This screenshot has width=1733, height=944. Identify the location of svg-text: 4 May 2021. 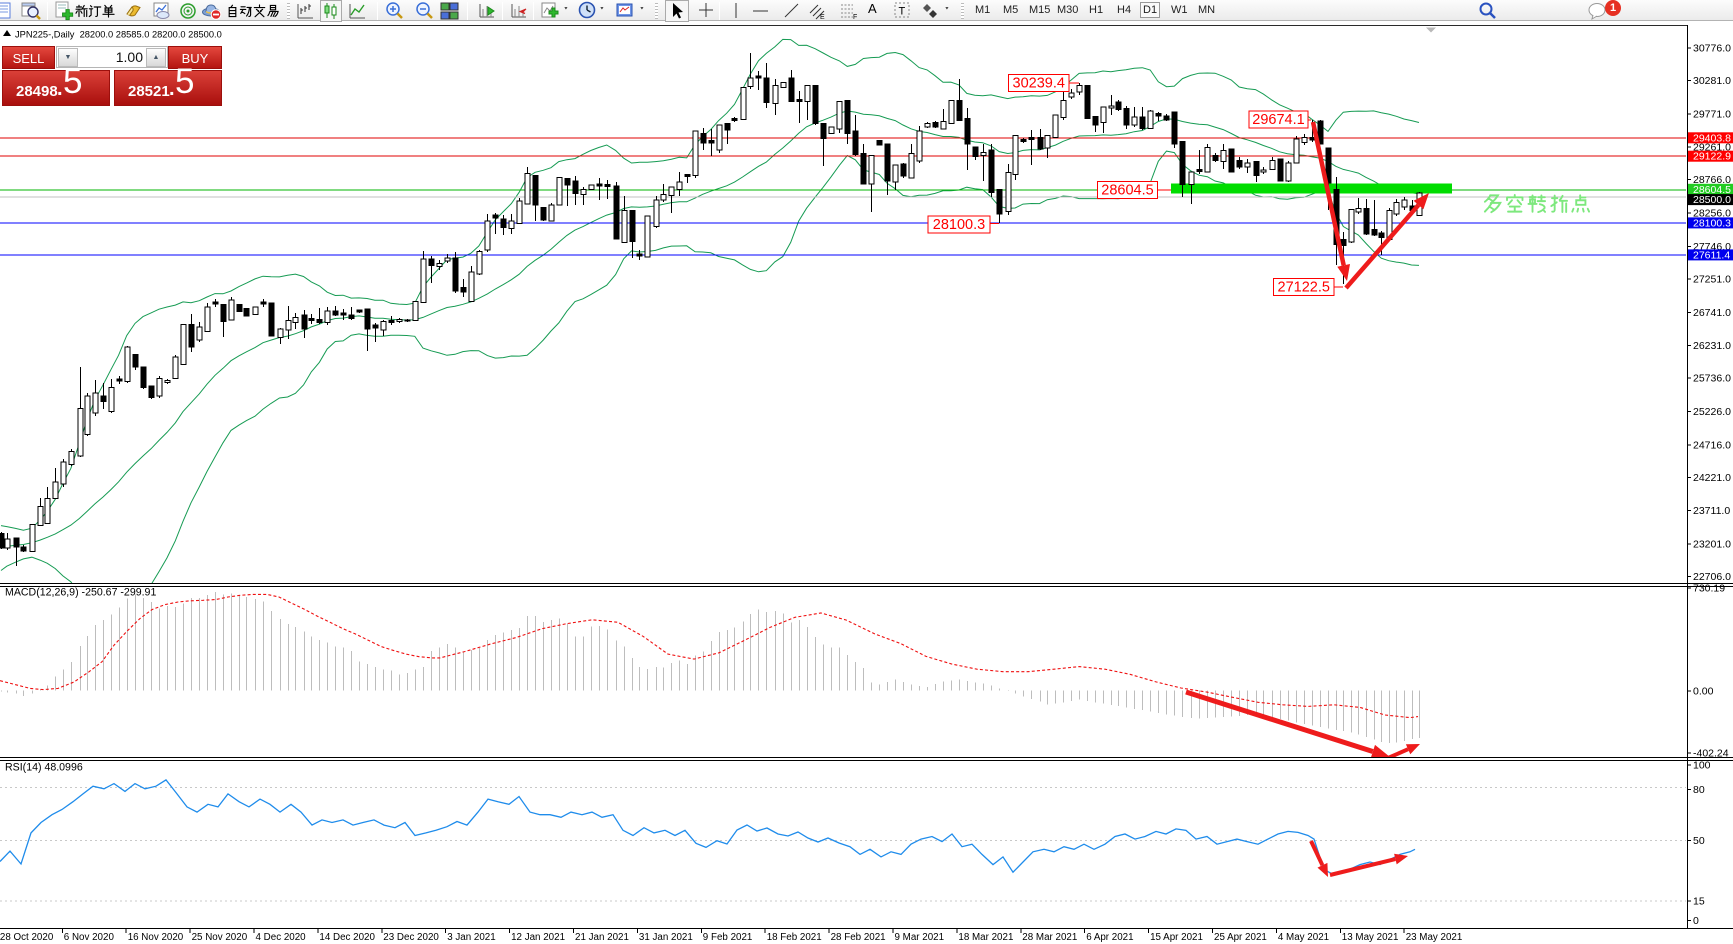
(1303, 937).